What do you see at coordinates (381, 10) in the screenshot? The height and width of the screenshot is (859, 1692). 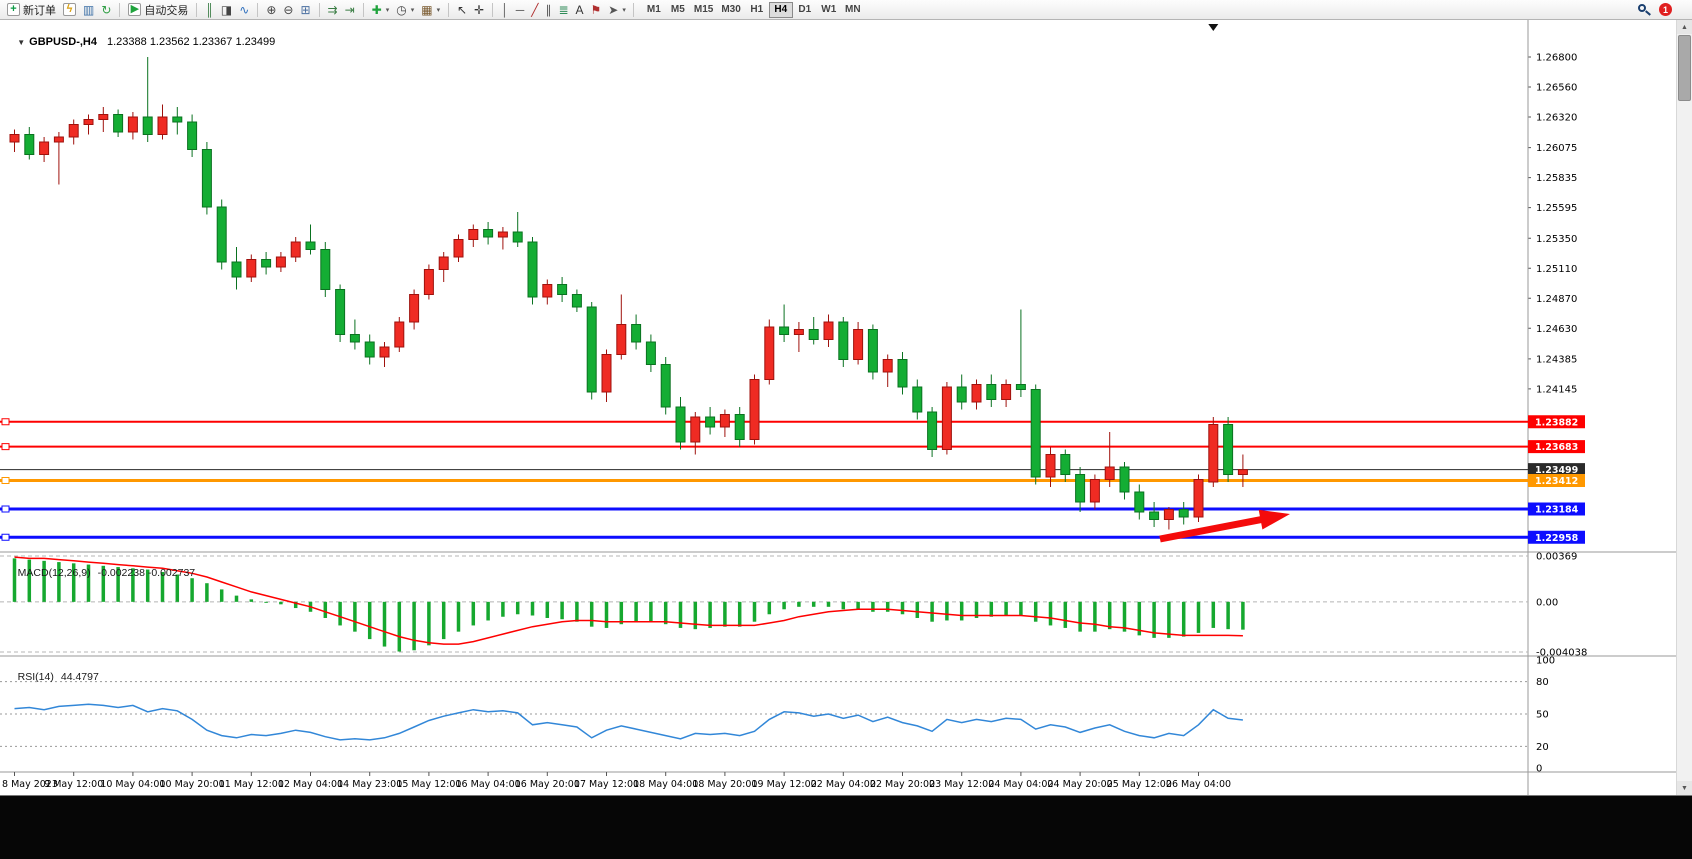 I see `indicators-button: ✚ ▾` at bounding box center [381, 10].